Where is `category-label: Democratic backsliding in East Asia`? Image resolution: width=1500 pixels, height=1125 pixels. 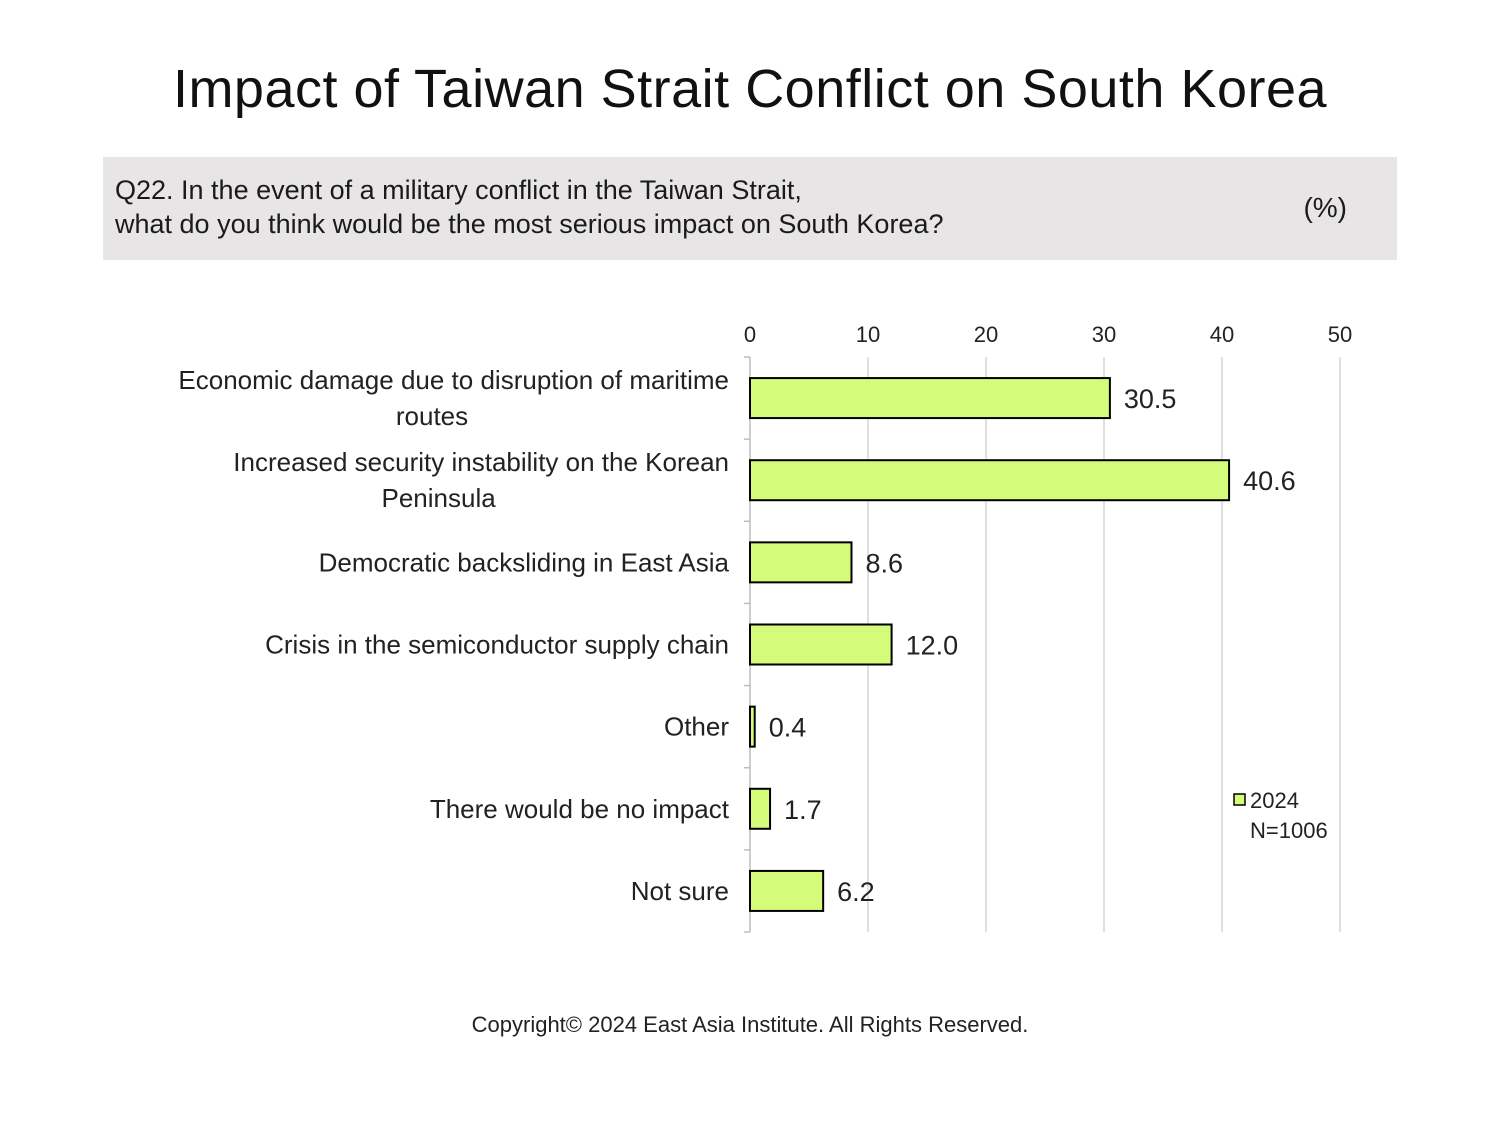 category-label: Democratic backsliding in East Asia is located at coordinates (524, 562).